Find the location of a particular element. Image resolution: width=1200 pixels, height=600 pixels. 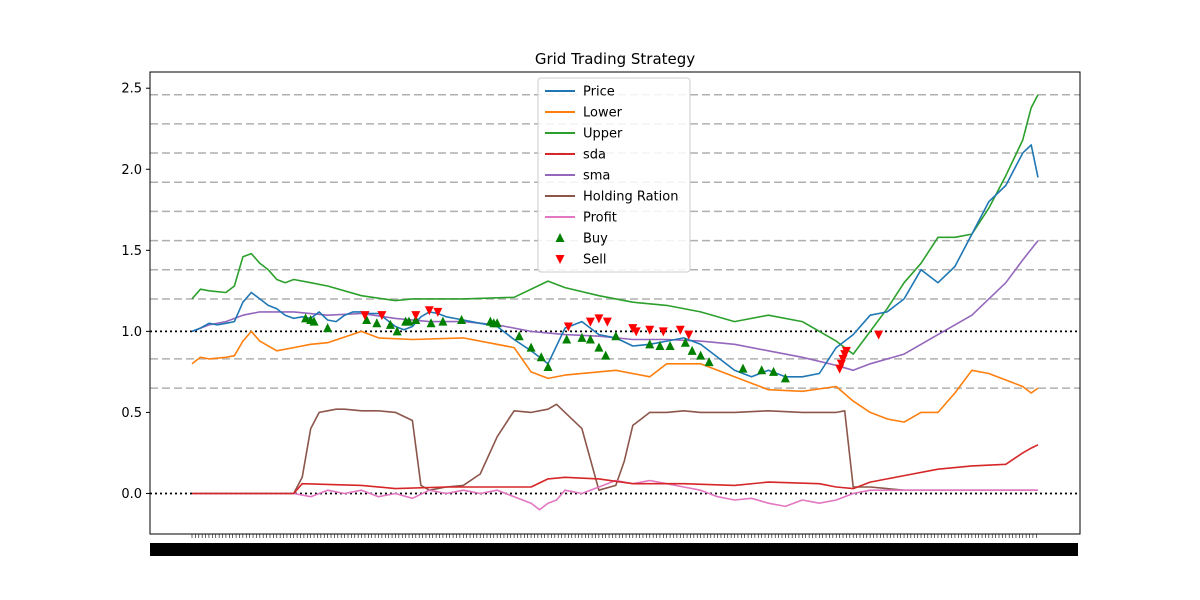

legend-label: sma is located at coordinates (596, 176).